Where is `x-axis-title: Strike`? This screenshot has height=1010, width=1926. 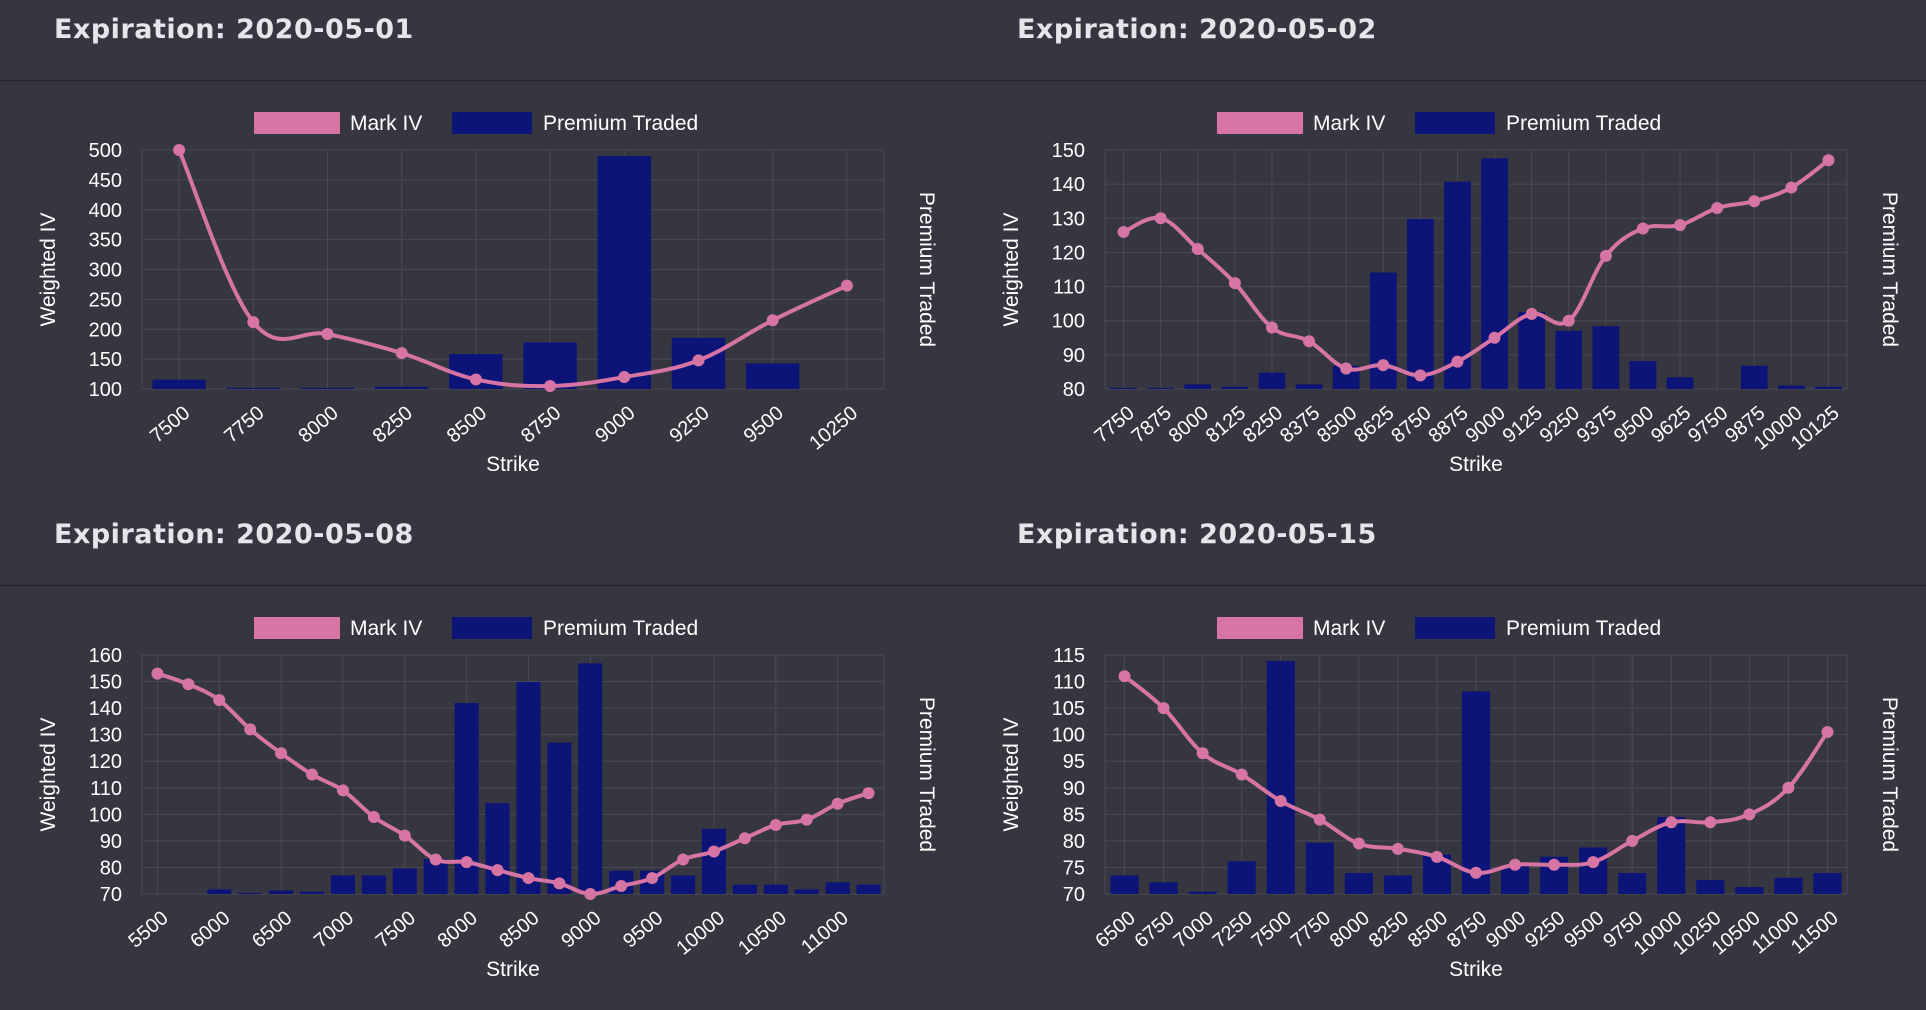 x-axis-title: Strike is located at coordinates (1476, 464).